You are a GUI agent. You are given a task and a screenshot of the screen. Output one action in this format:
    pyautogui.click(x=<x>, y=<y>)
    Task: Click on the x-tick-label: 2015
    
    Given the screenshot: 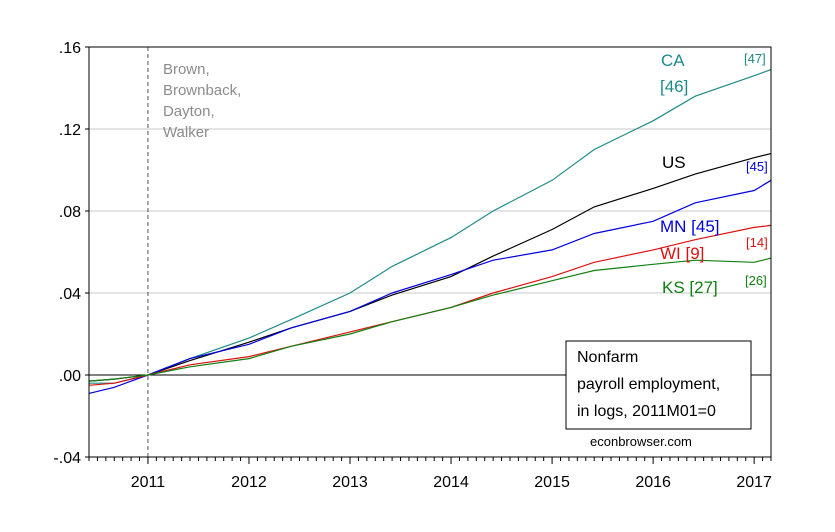 What is the action you would take?
    pyautogui.click(x=552, y=482)
    